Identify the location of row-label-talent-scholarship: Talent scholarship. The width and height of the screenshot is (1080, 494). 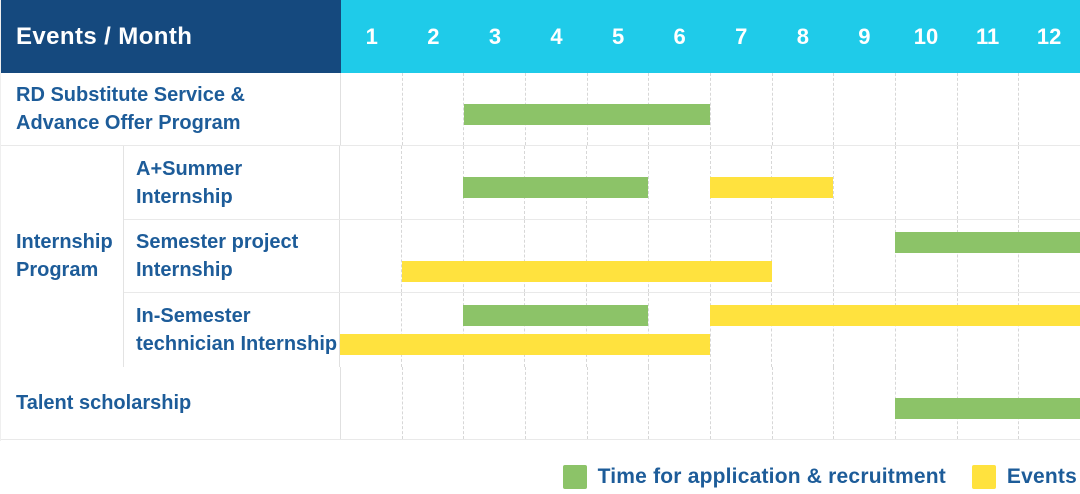
(171, 402).